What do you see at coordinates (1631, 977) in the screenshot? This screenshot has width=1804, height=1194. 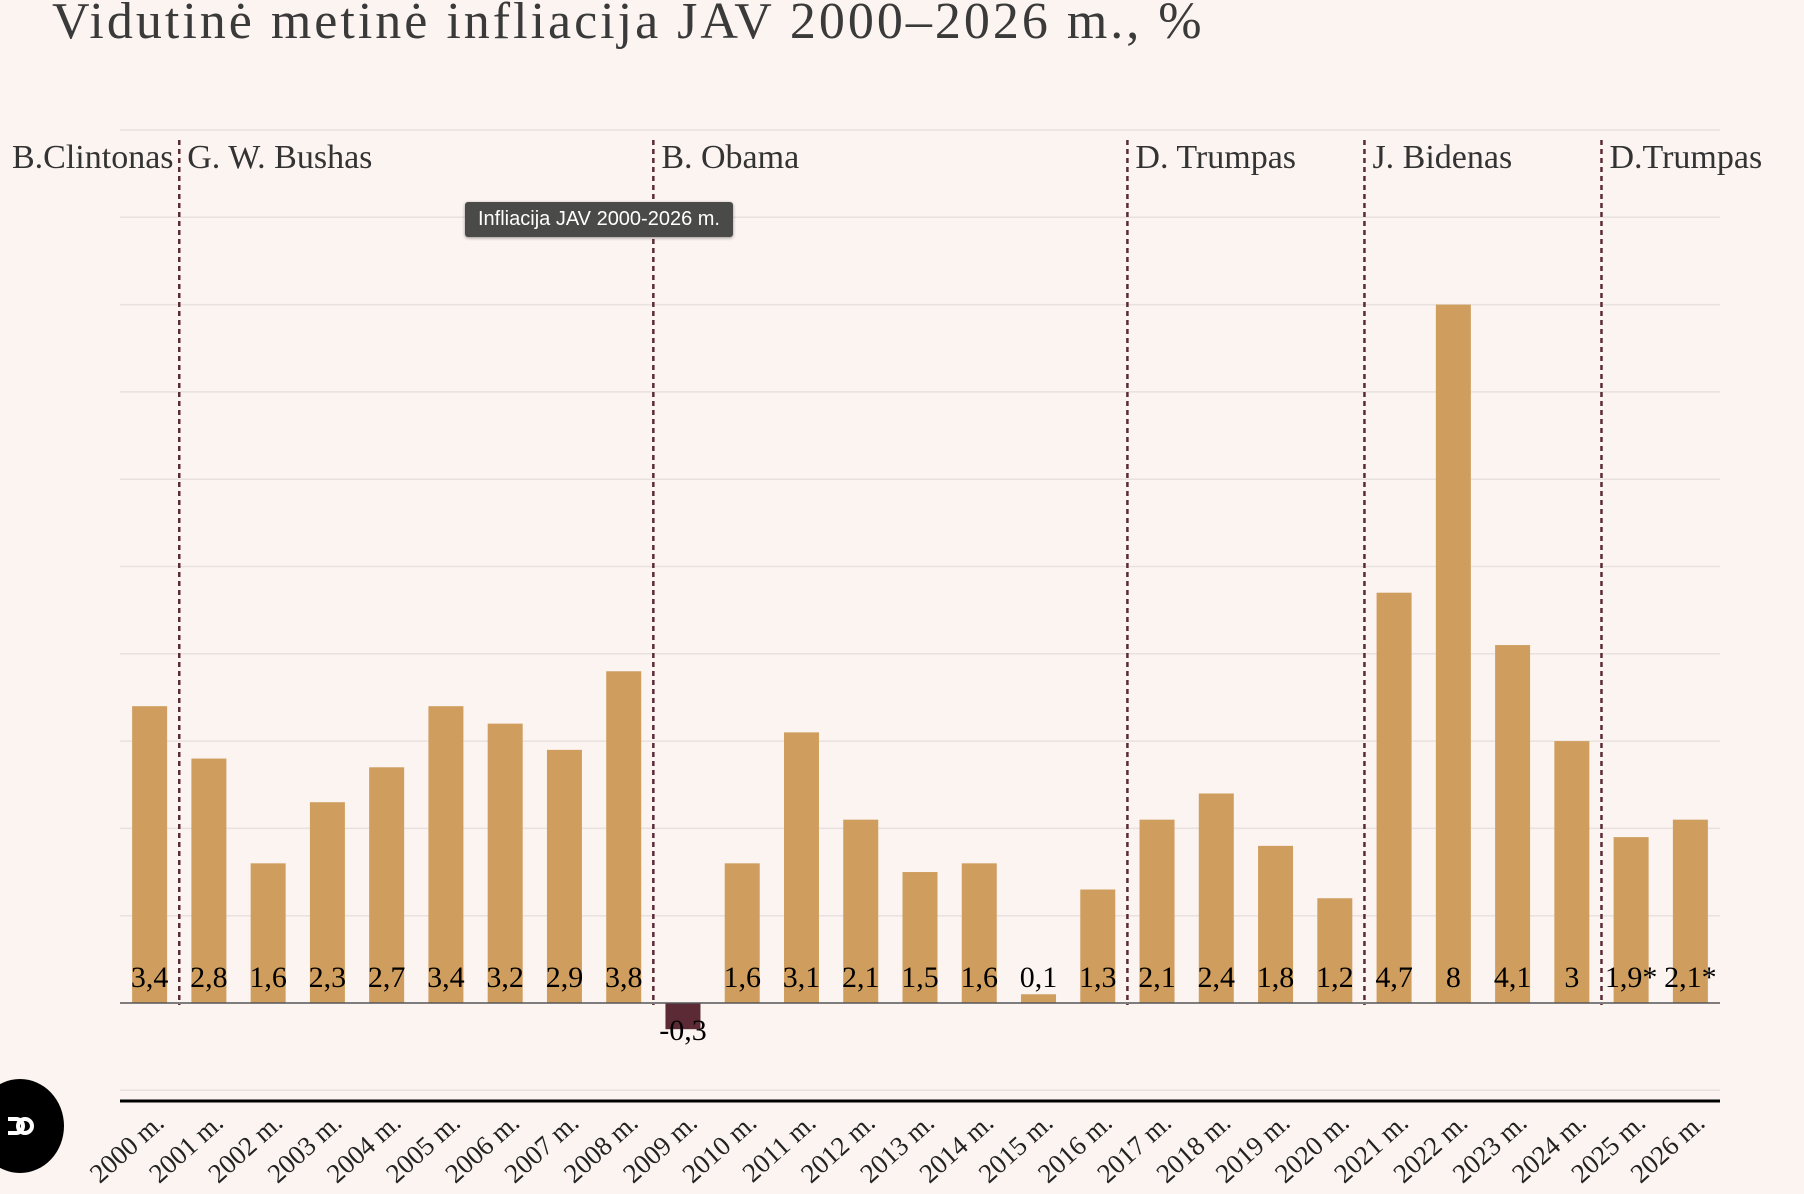 I see `data-label: 1,9*` at bounding box center [1631, 977].